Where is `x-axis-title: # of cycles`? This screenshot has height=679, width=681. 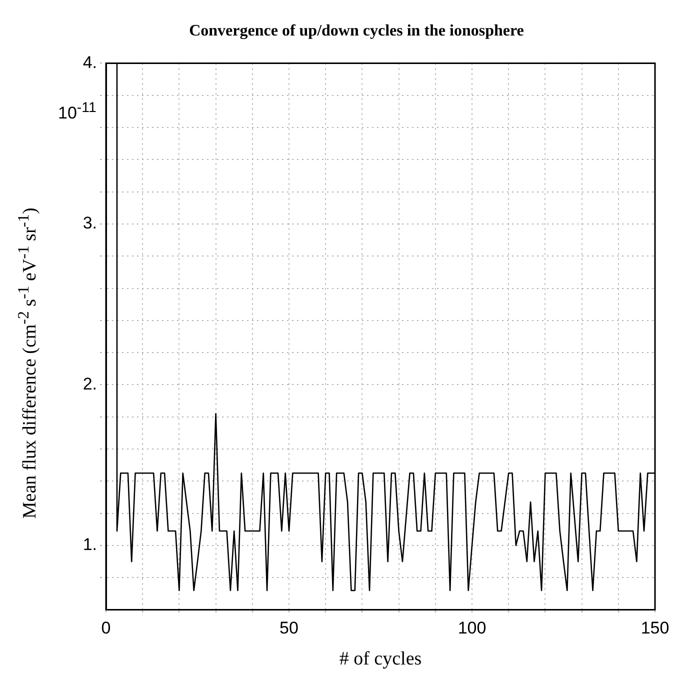 x-axis-title: # of cycles is located at coordinates (380, 659).